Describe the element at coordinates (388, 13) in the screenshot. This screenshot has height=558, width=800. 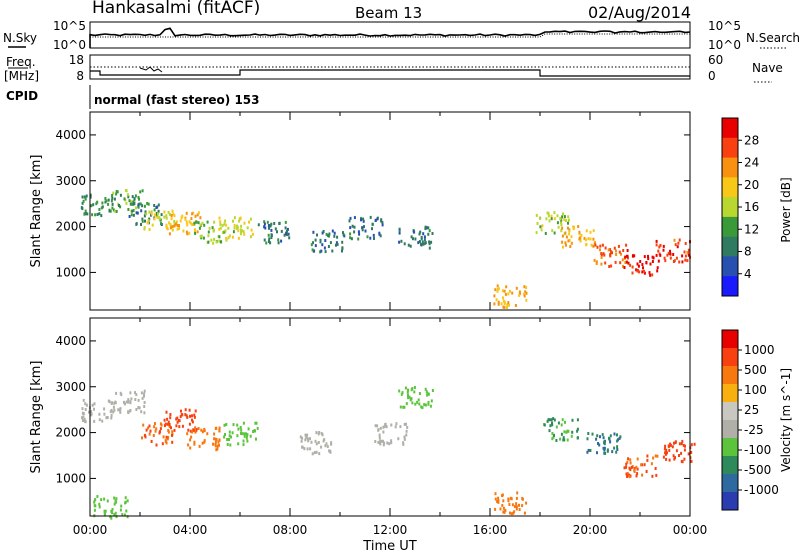
I see `beam-title: Beam 13` at that location.